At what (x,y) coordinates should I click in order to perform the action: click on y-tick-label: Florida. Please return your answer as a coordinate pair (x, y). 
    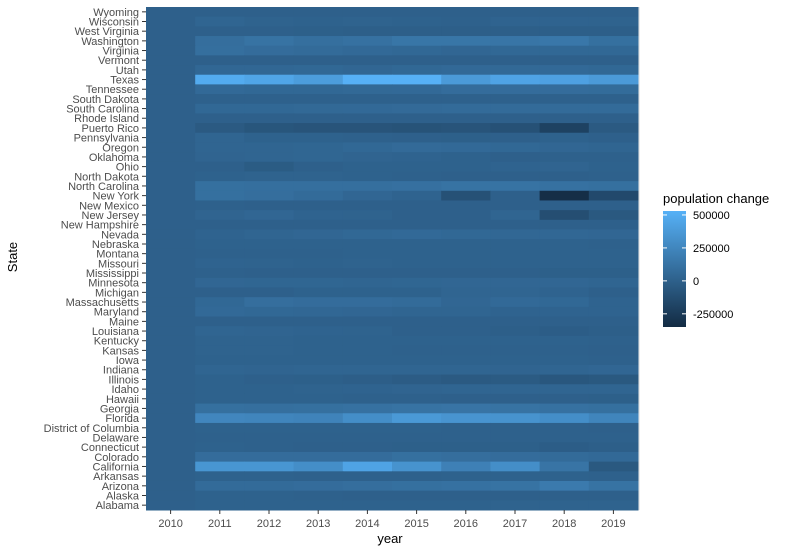
    Looking at the image, I should click on (122, 419).